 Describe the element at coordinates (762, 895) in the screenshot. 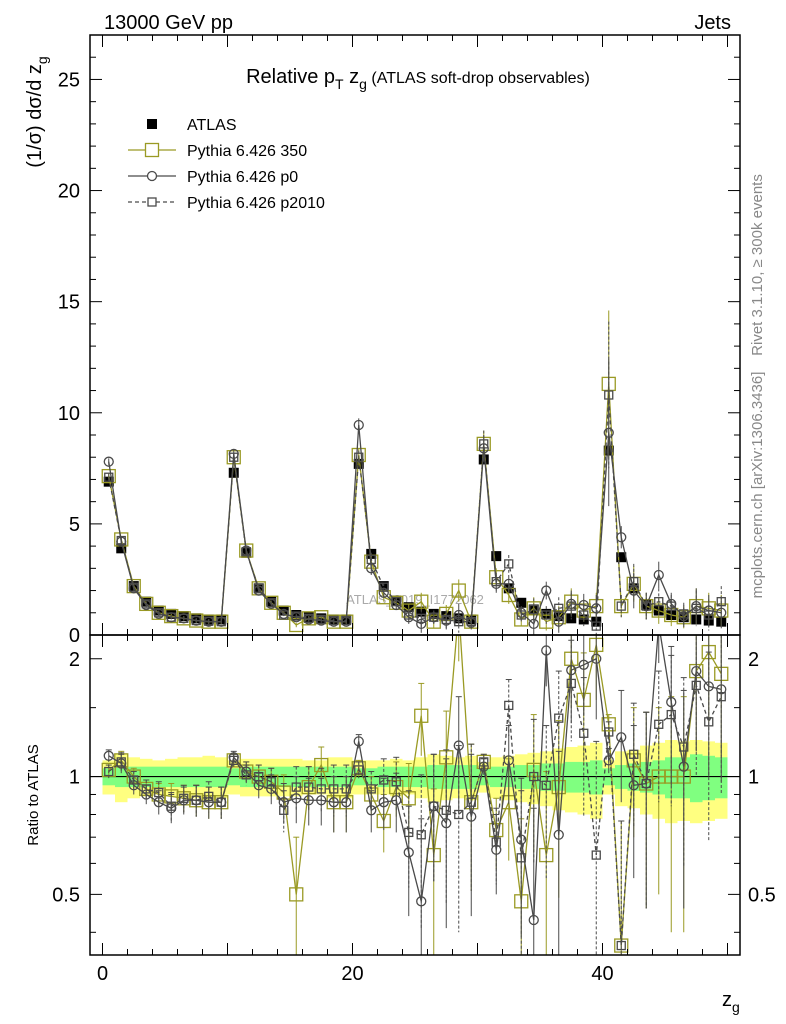

I see `ratio-tick-label-right: 0.5` at that location.